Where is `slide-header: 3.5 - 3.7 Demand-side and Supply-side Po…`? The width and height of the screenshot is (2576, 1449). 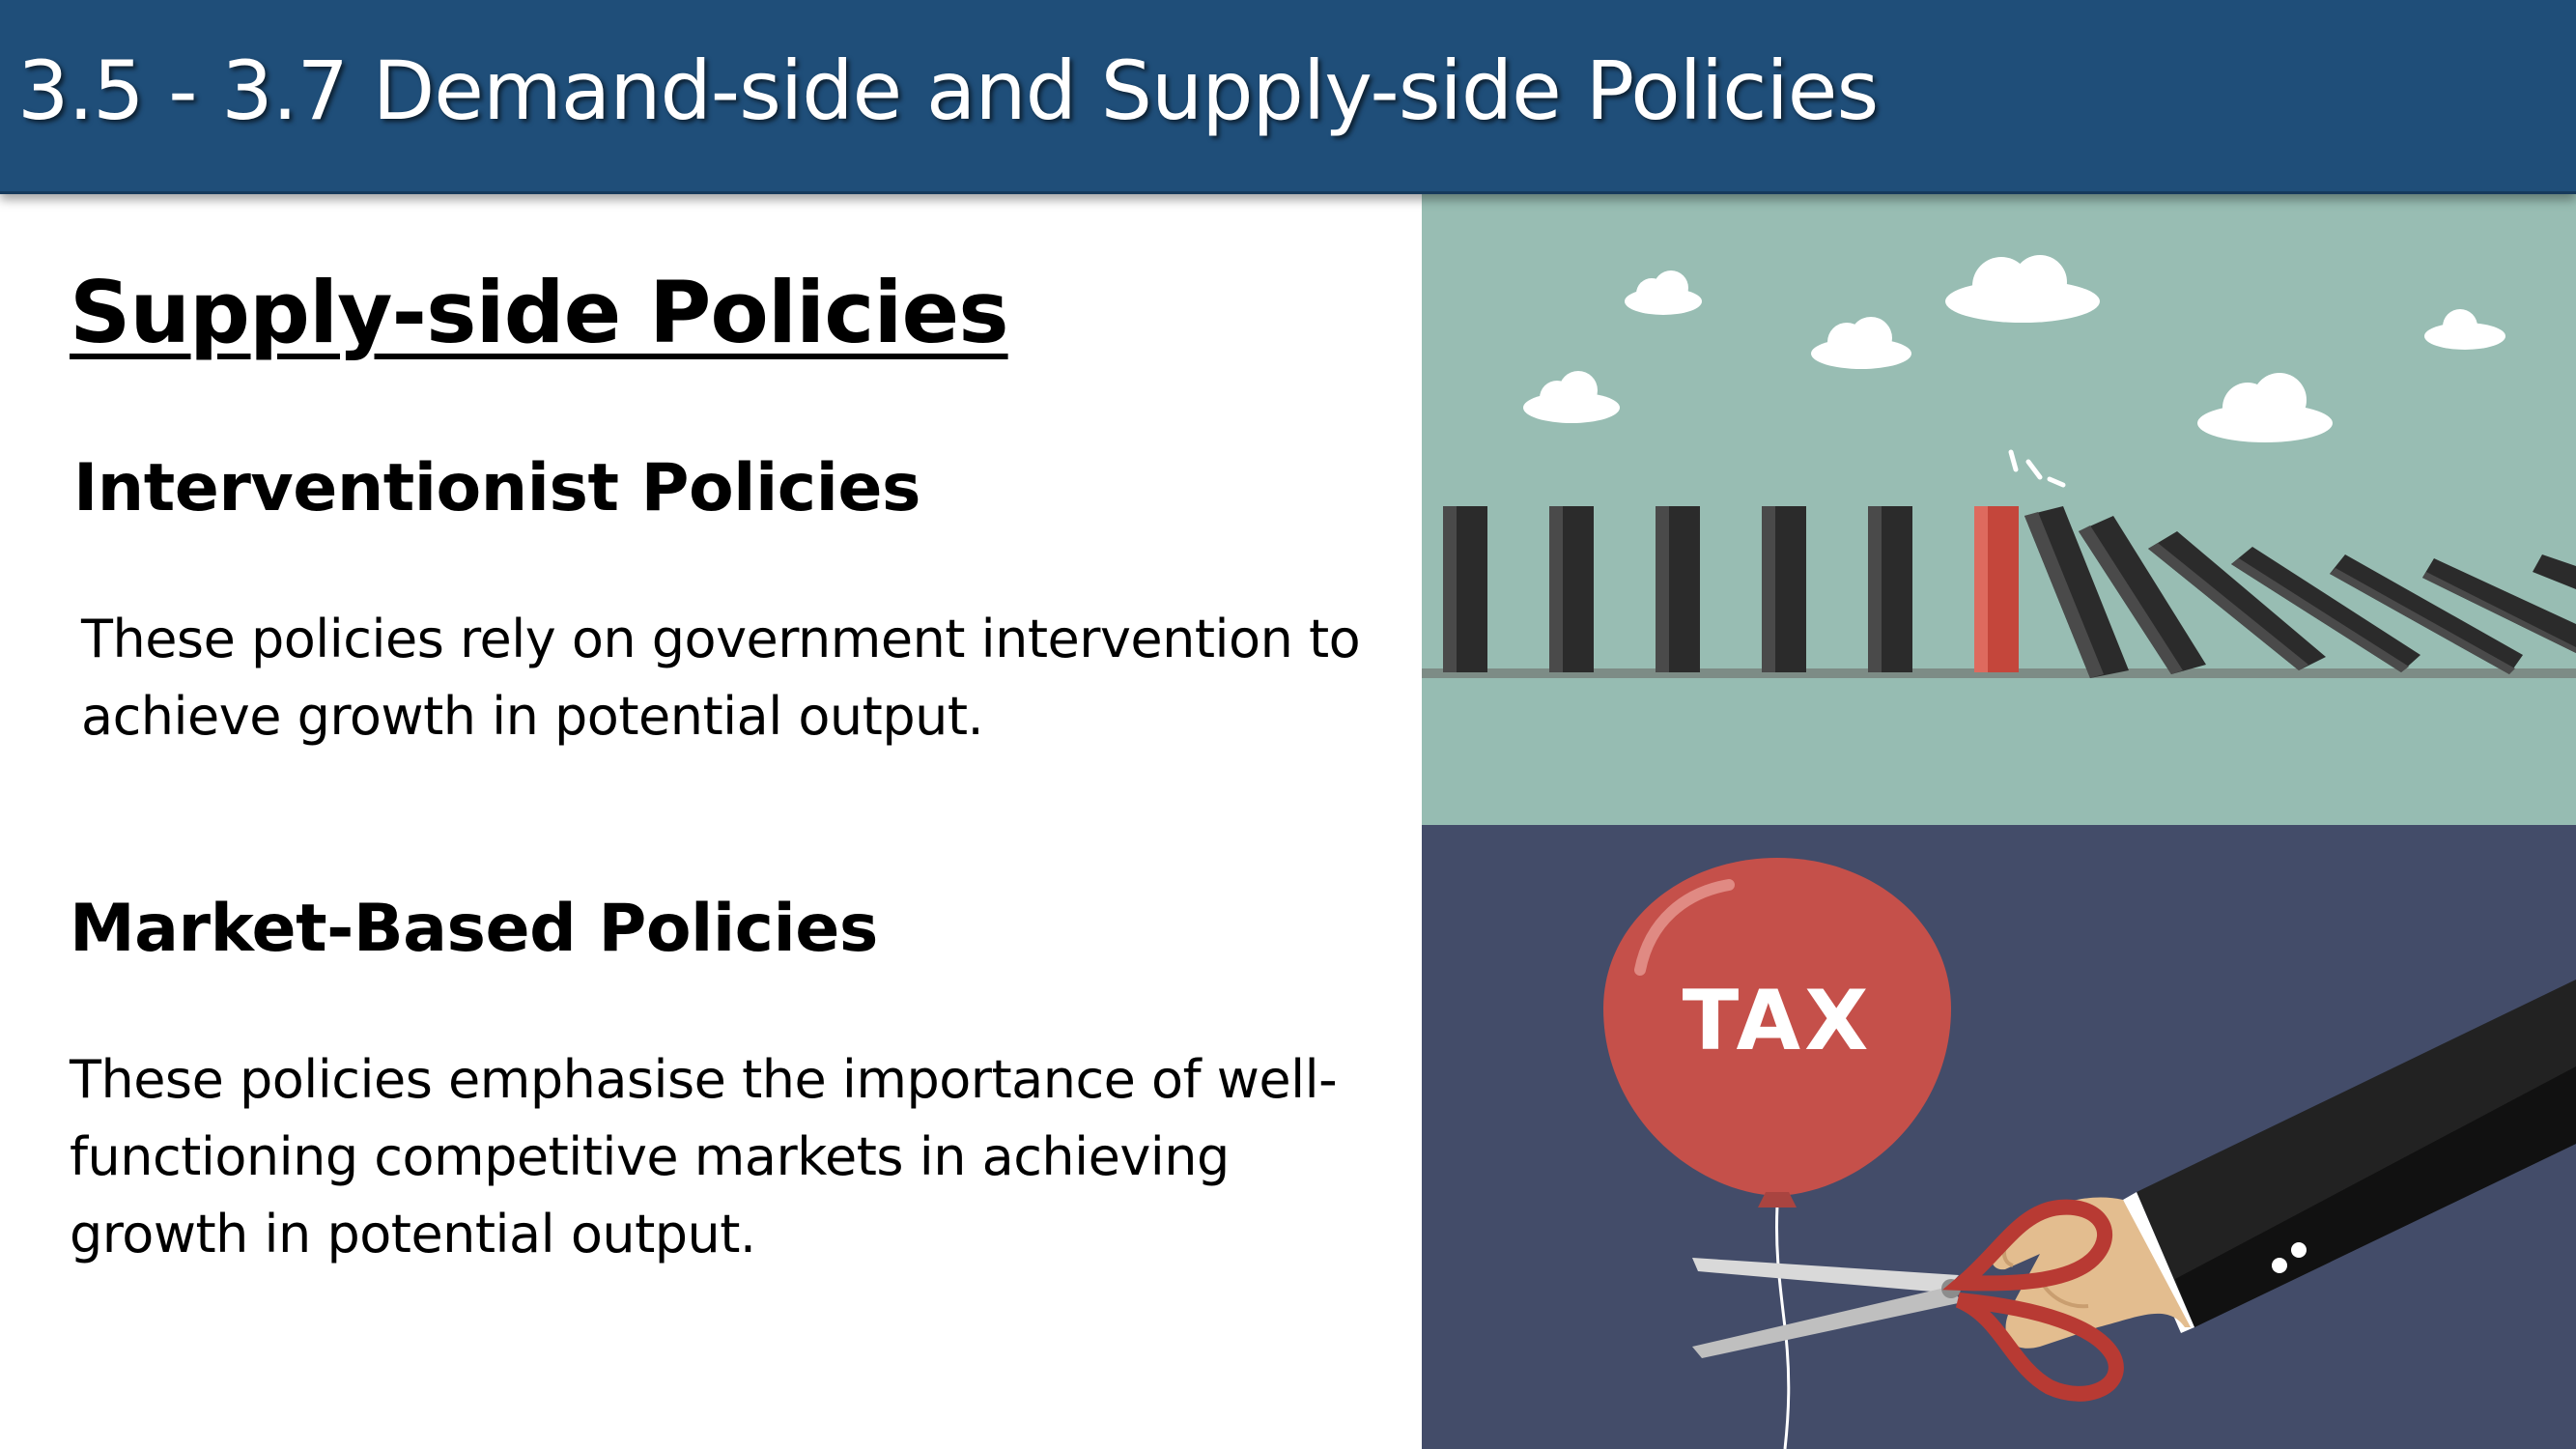 slide-header: 3.5 - 3.7 Demand-side and Supply-side Po… is located at coordinates (1288, 97).